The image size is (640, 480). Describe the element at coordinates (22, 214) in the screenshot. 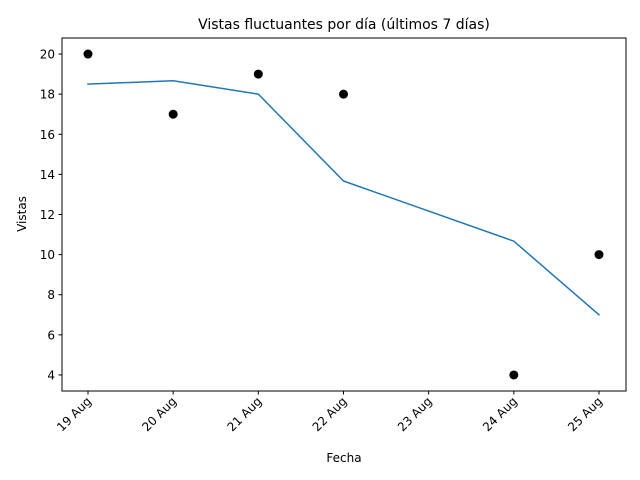

I see `y-axis-label: Vistas` at that location.